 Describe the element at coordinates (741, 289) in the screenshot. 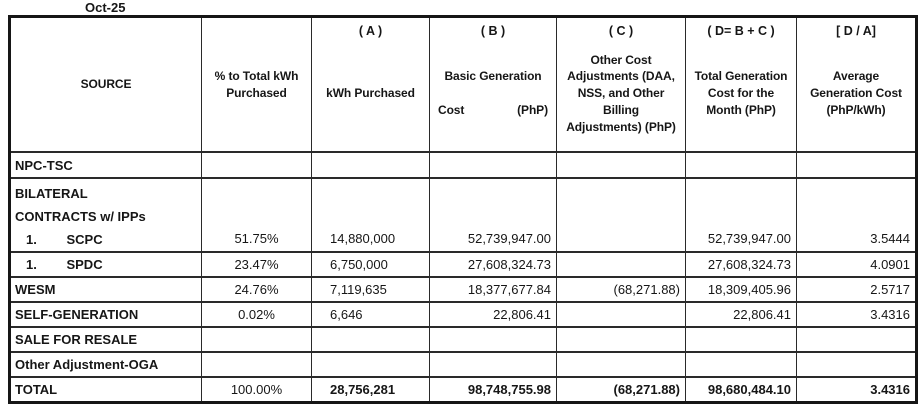

I see `cell-total-cost: 18,309,405.96` at that location.